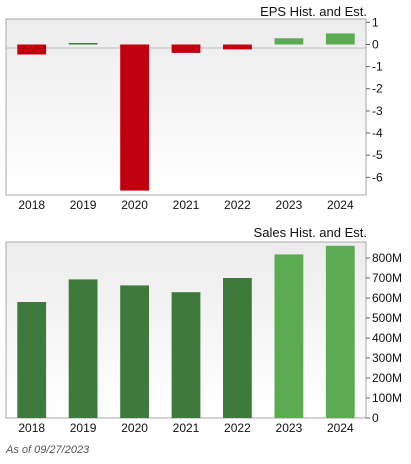 Image resolution: width=411 pixels, height=464 pixels. Describe the element at coordinates (375, 45) in the screenshot. I see `eps-y-tick-label: 0` at that location.